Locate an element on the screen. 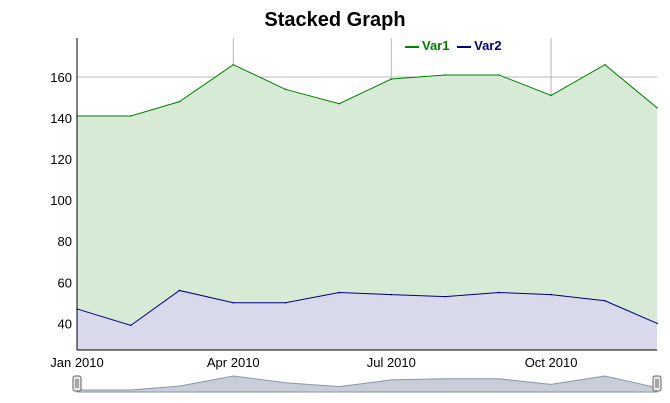  y-tick-label: 40 is located at coordinates (65, 323).